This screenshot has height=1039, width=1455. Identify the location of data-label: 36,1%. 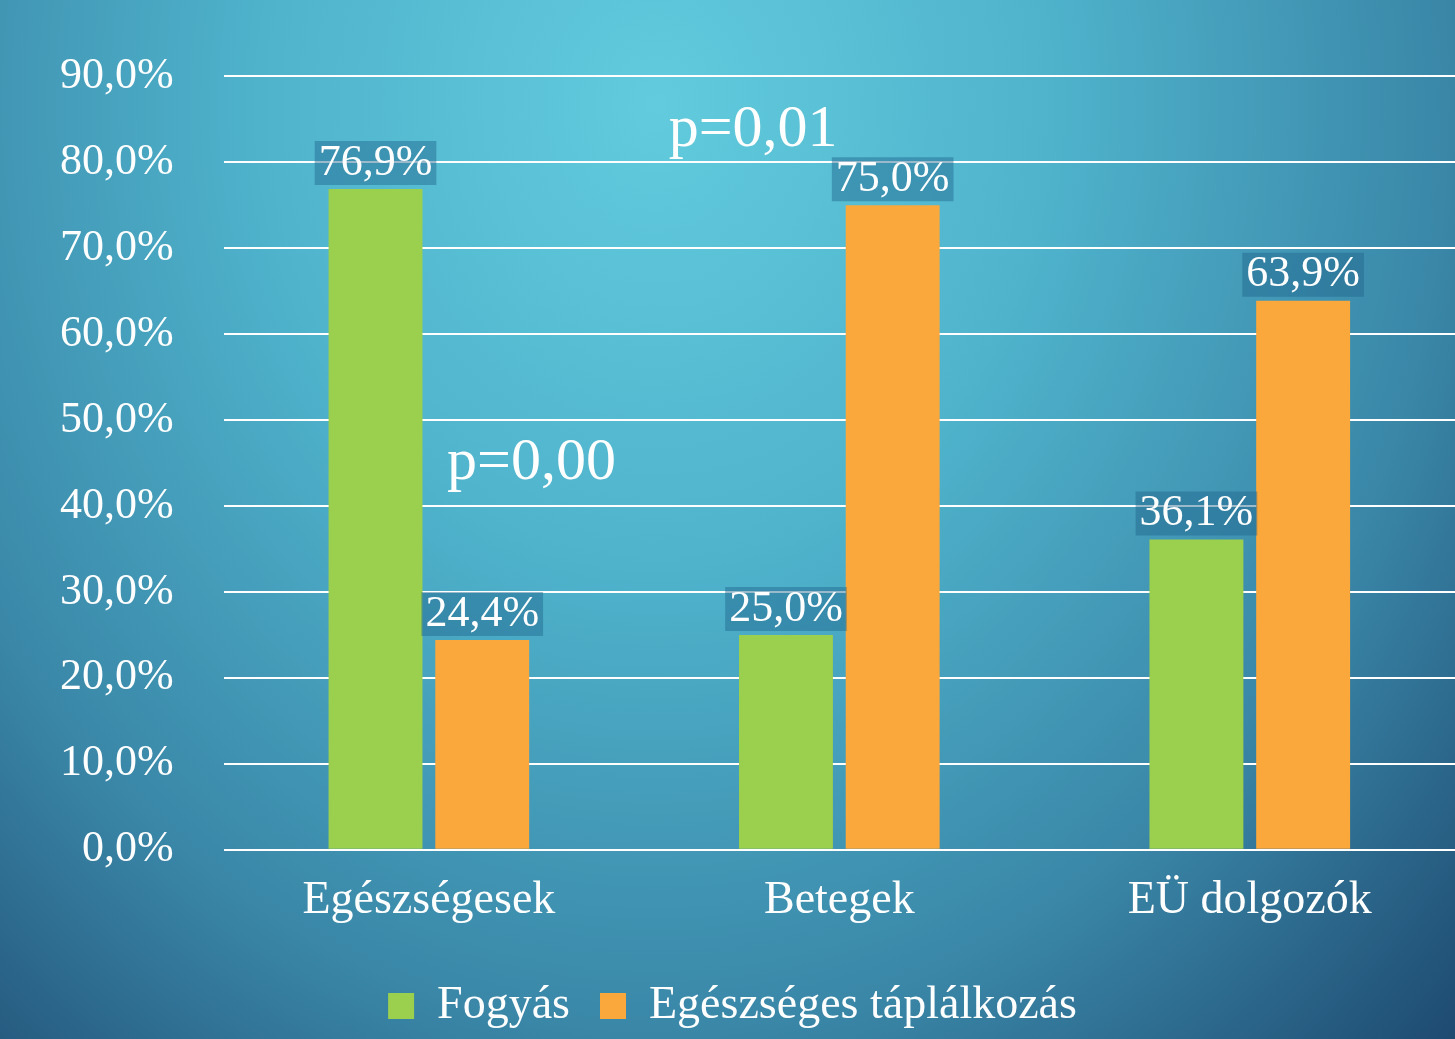
(1196, 511).